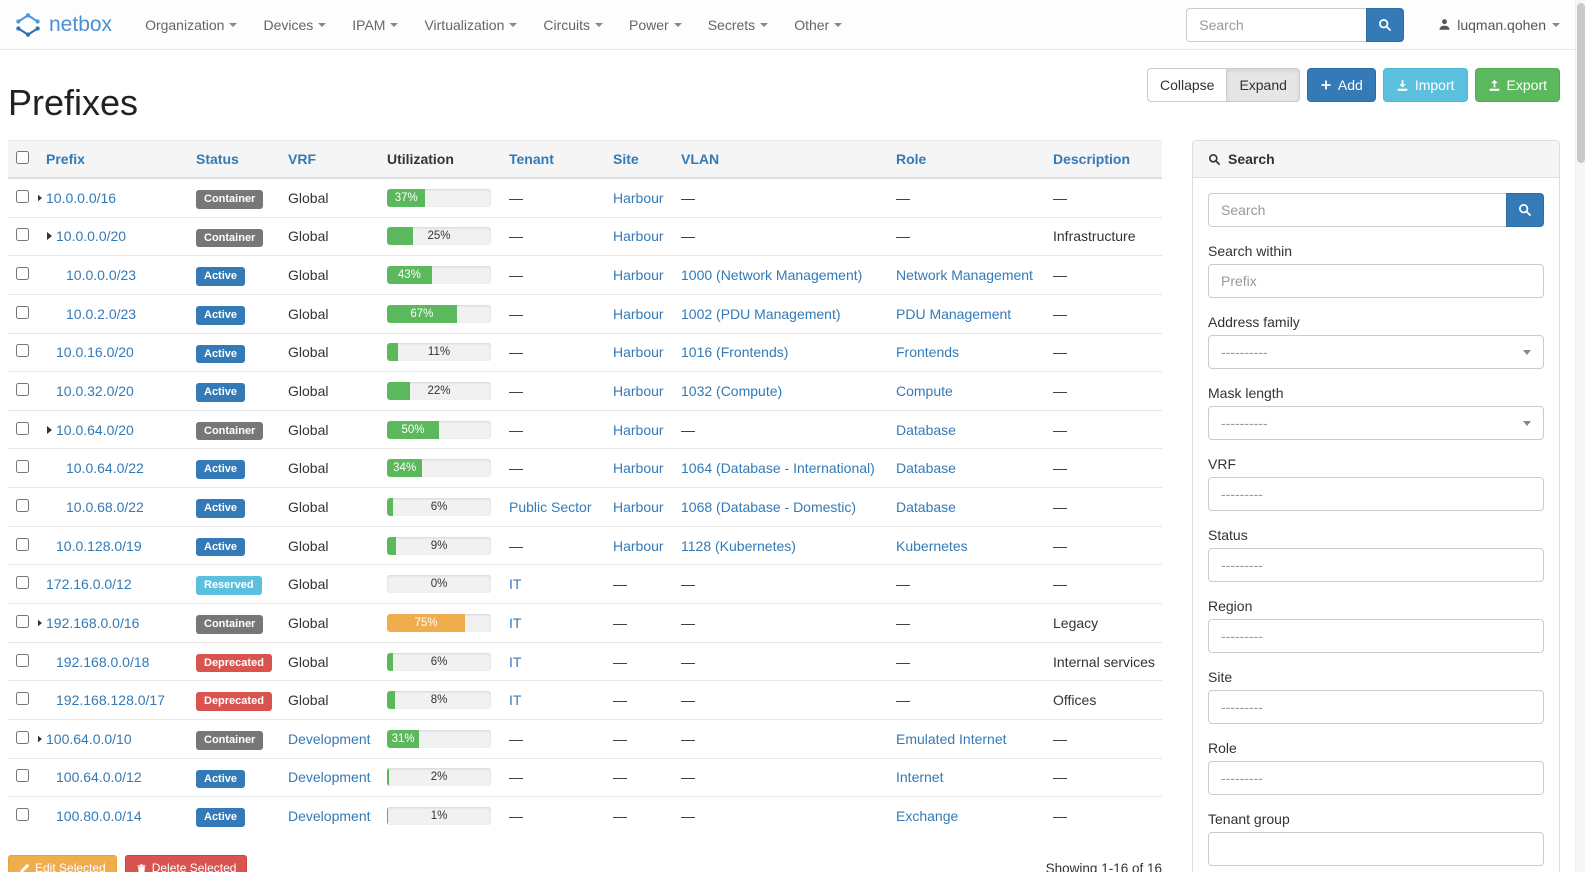  I want to click on column-sort-vrf: VRF, so click(302, 159).